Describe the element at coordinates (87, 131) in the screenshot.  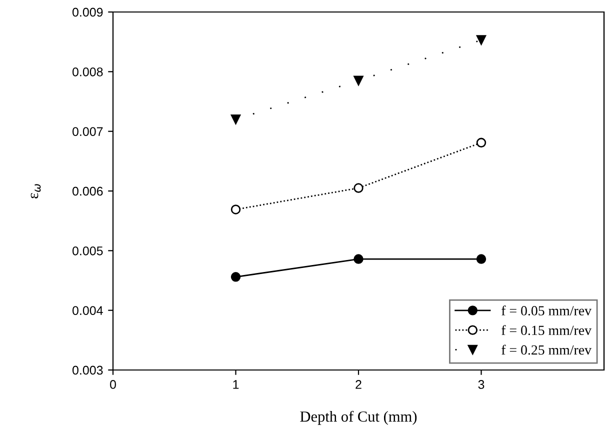
I see `y-tick-label: 0.007` at that location.